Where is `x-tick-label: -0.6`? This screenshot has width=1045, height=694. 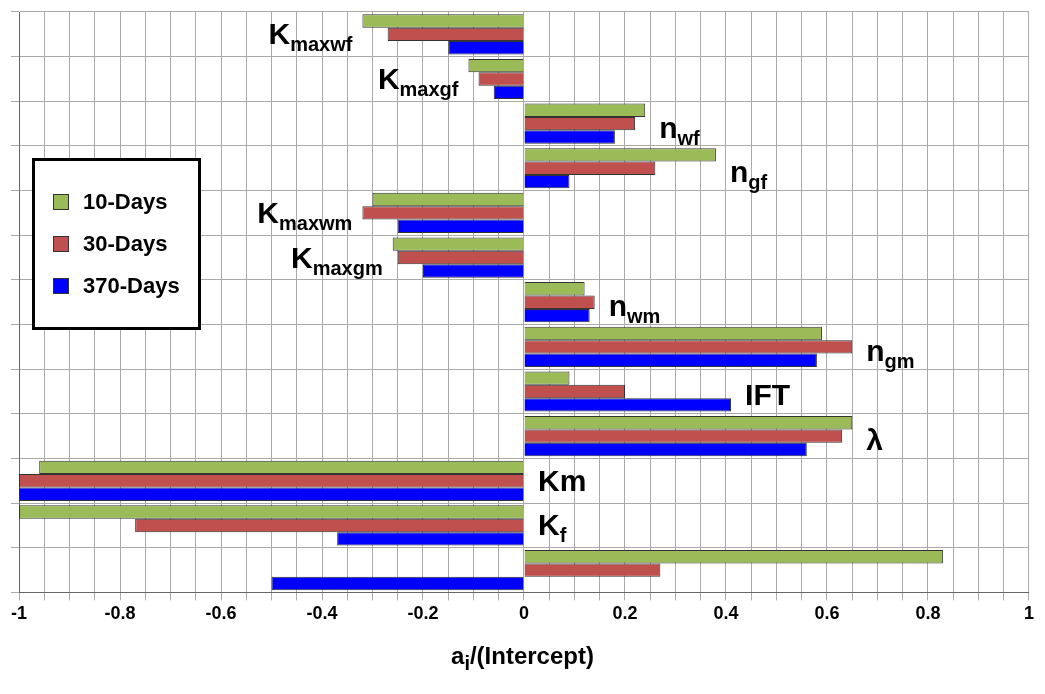
x-tick-label: -0.6 is located at coordinates (221, 613).